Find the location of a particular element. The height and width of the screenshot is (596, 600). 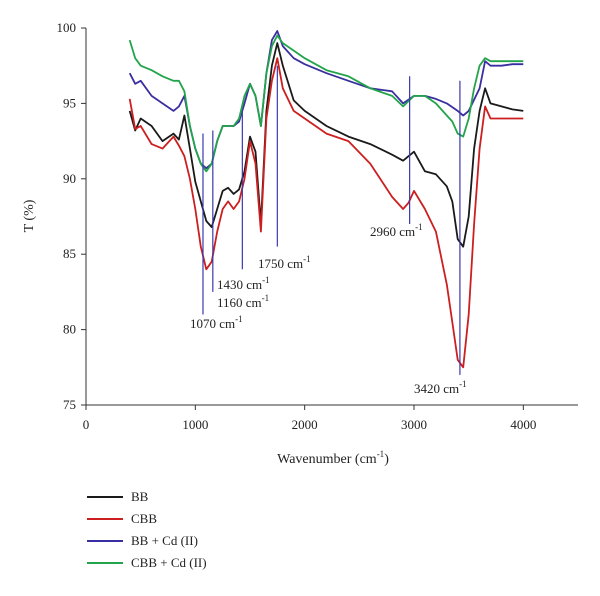

legend-label-cbb: CBB is located at coordinates (144, 518).